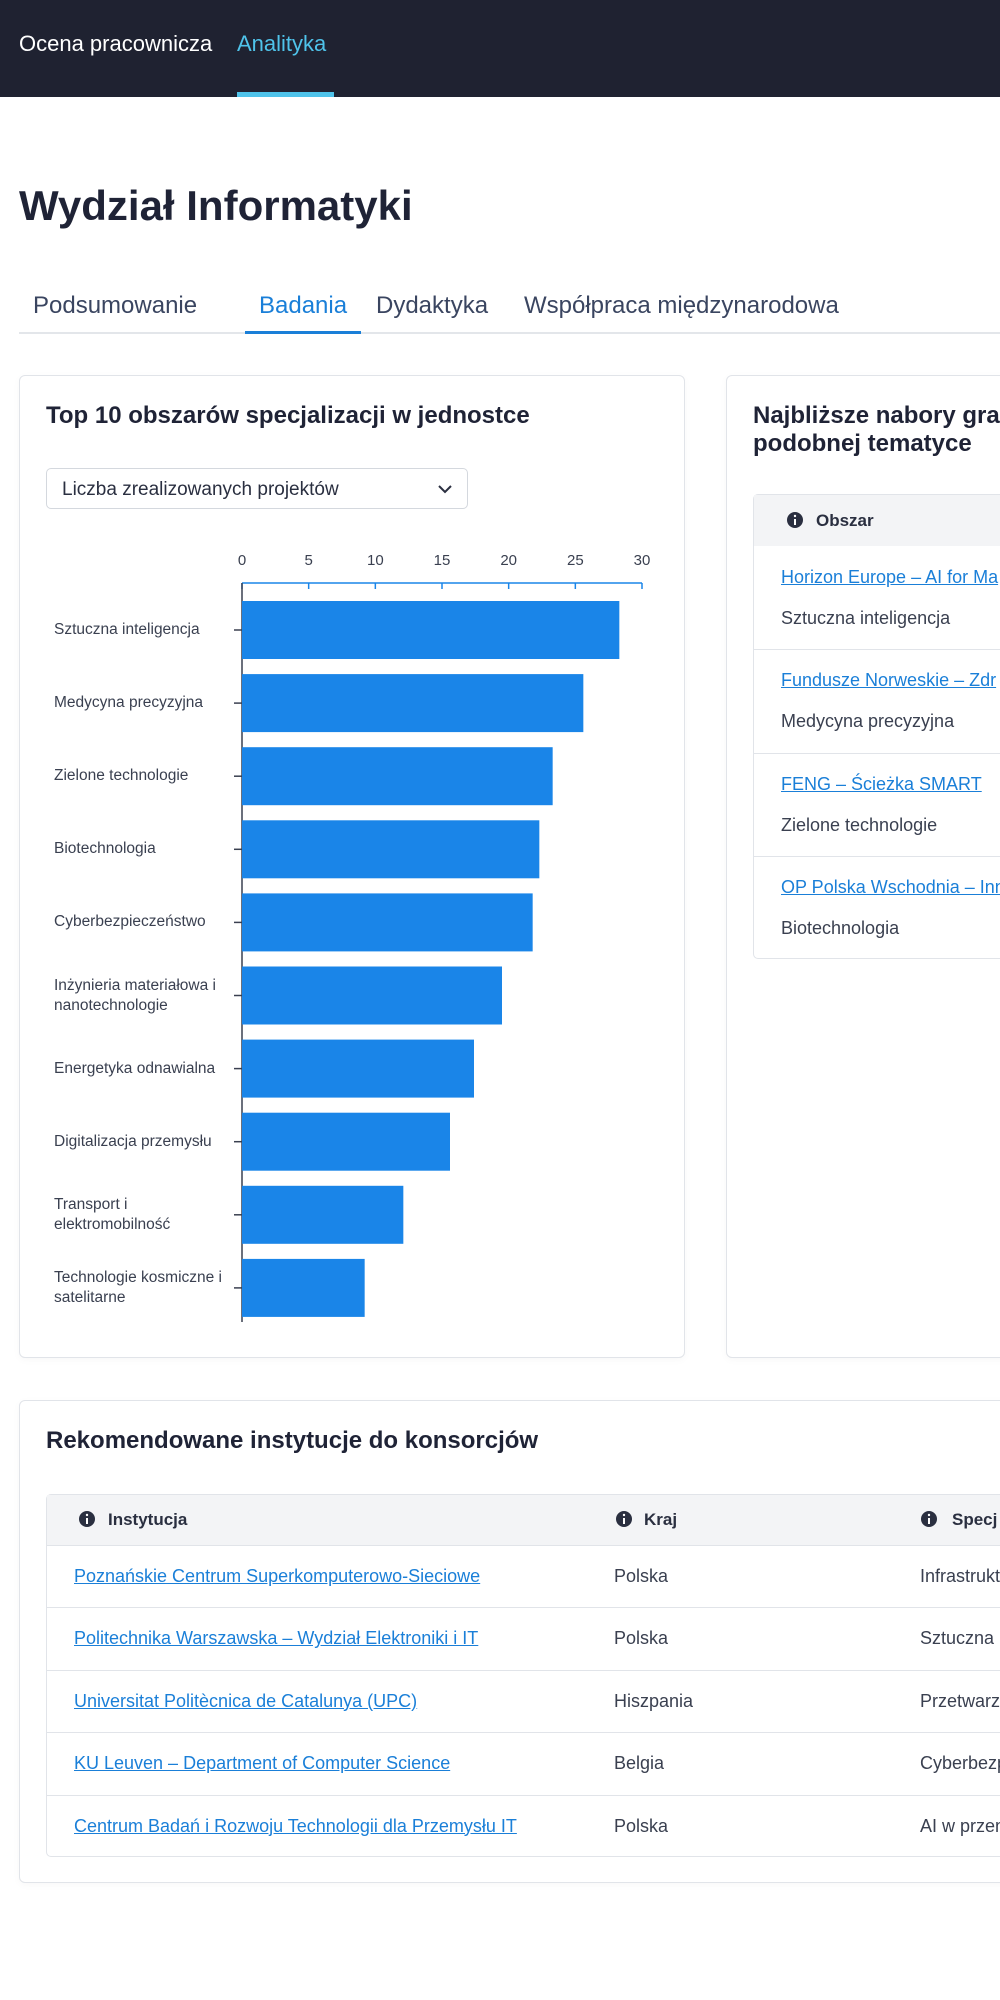  What do you see at coordinates (216, 205) in the screenshot?
I see `page-title: Wydział Informatyki` at bounding box center [216, 205].